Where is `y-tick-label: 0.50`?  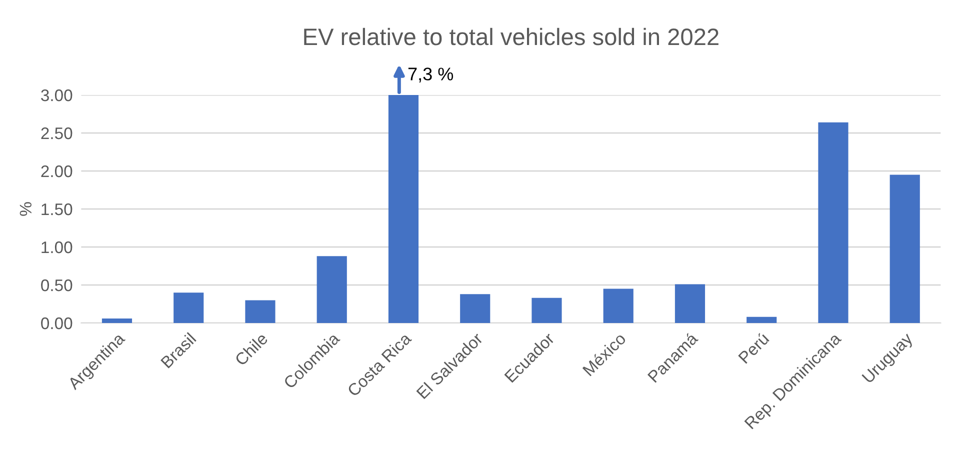
y-tick-label: 0.50 is located at coordinates (56, 285).